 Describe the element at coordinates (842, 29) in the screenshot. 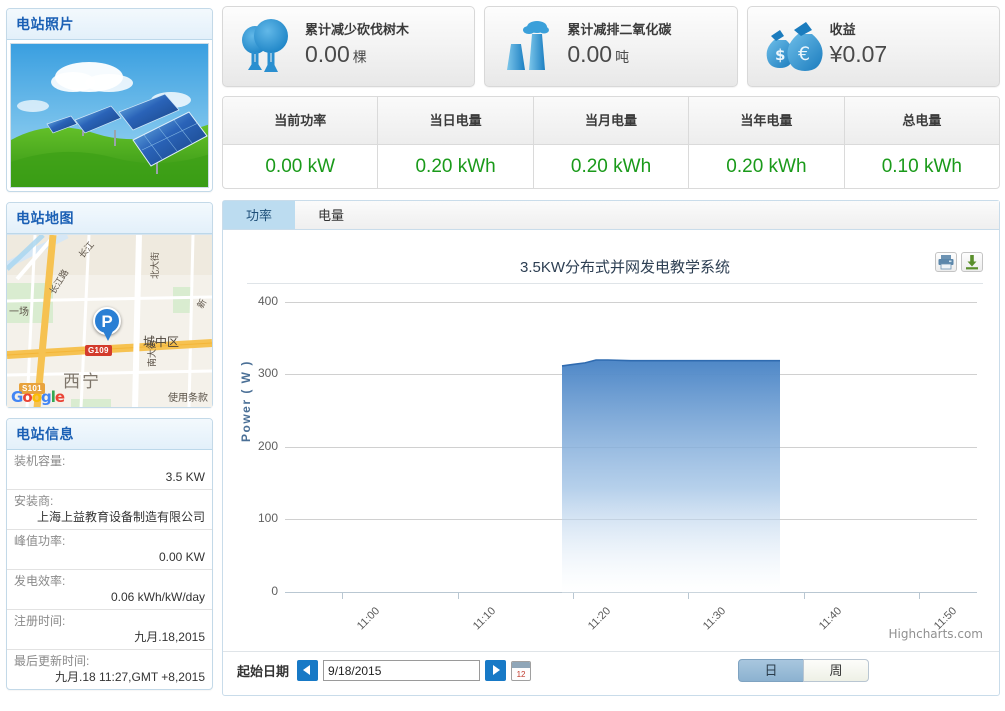

I see `card-title: 收益` at that location.